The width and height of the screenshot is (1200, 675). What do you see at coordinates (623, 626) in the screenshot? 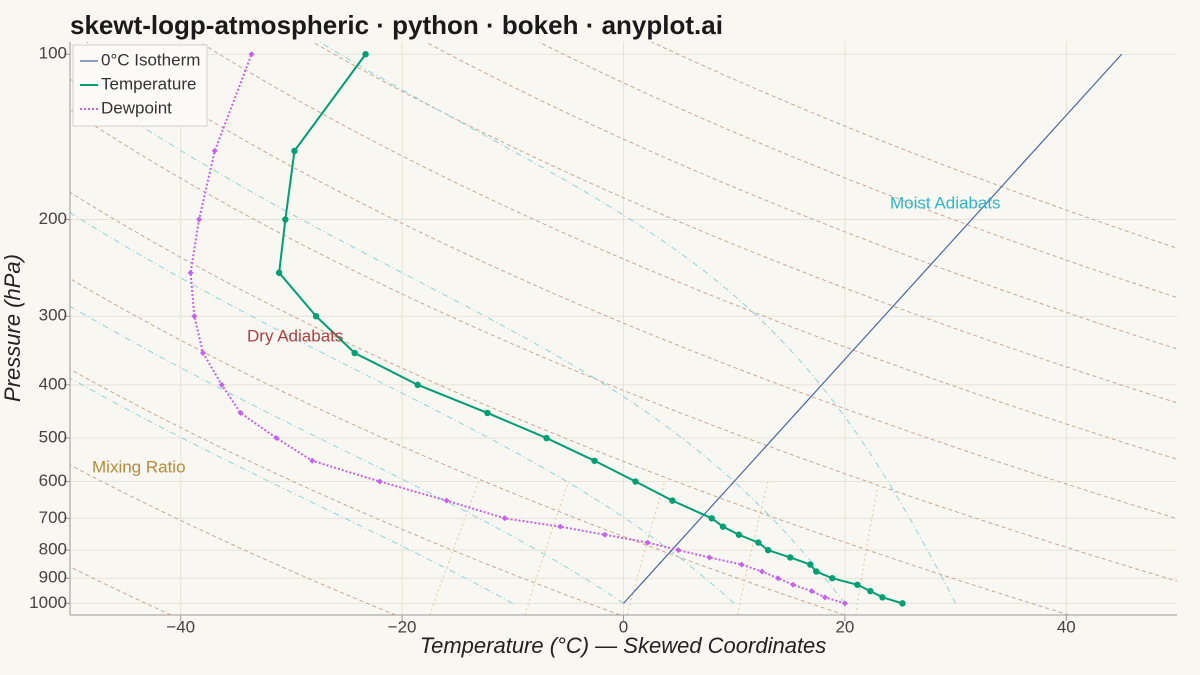
I see `x-tick-label: 0` at bounding box center [623, 626].